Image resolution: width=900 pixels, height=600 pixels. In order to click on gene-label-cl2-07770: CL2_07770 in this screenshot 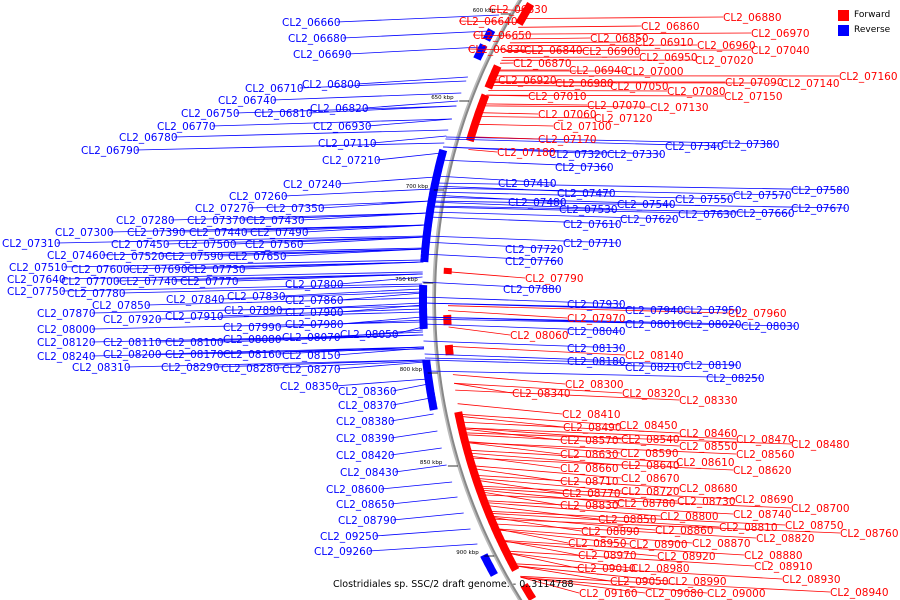, I will do `click(209, 282)`.